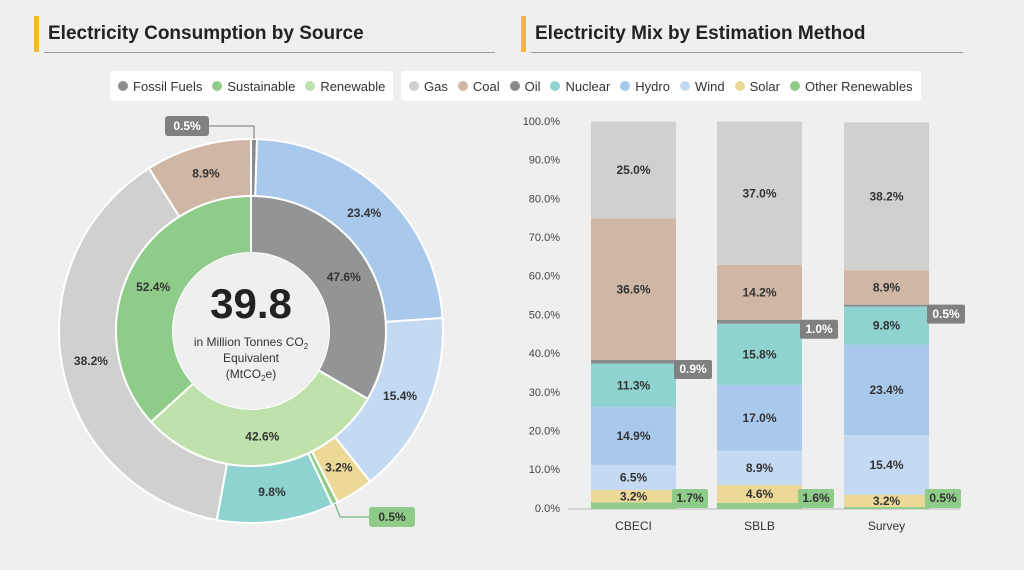 The height and width of the screenshot is (570, 1024). I want to click on bar-segment-cbeci-nuclear, so click(633, 385).